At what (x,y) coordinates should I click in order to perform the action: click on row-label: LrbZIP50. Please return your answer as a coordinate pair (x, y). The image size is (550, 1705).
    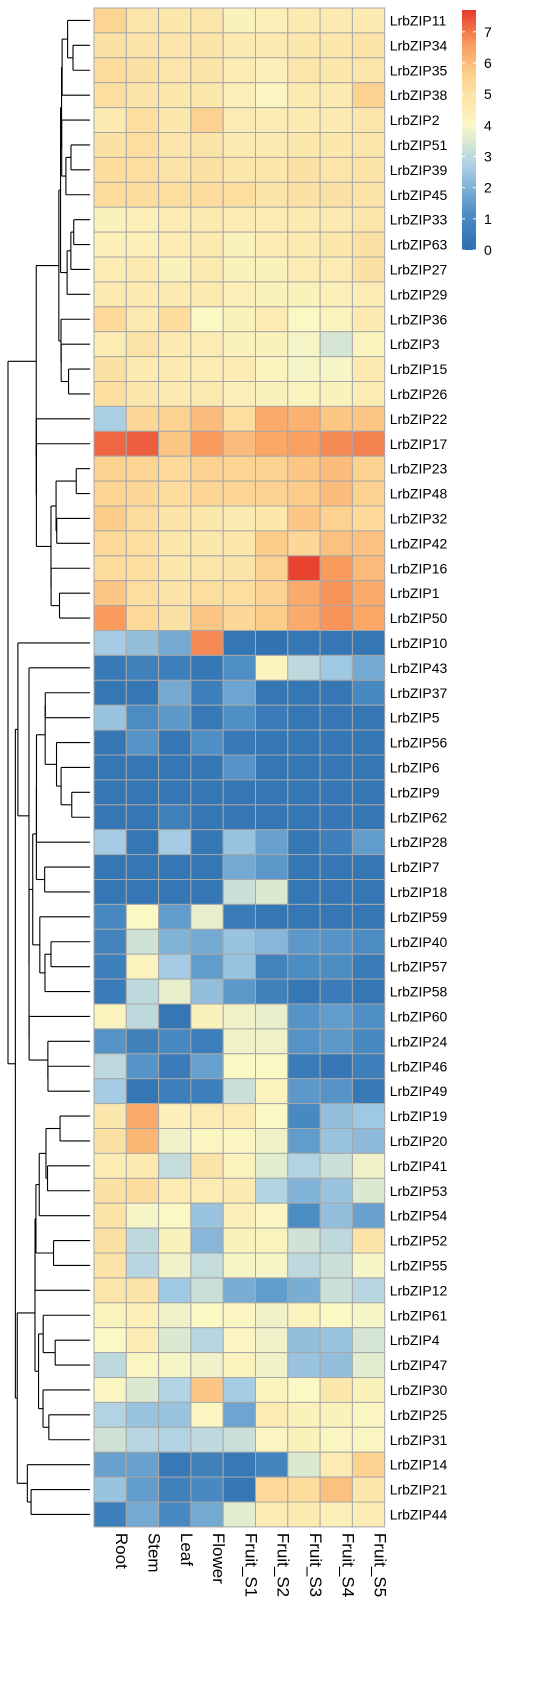
    Looking at the image, I should click on (419, 618).